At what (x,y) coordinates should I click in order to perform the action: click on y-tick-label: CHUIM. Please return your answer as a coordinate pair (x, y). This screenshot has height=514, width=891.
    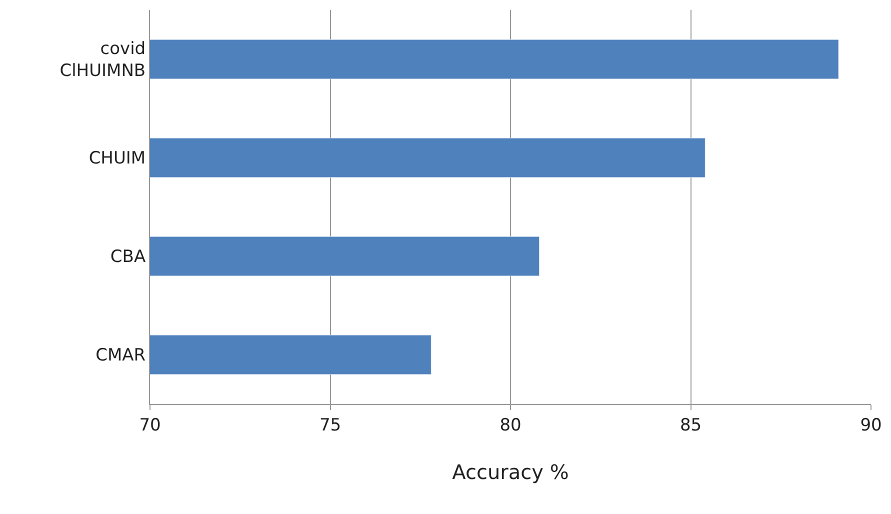
    Looking at the image, I should click on (117, 158).